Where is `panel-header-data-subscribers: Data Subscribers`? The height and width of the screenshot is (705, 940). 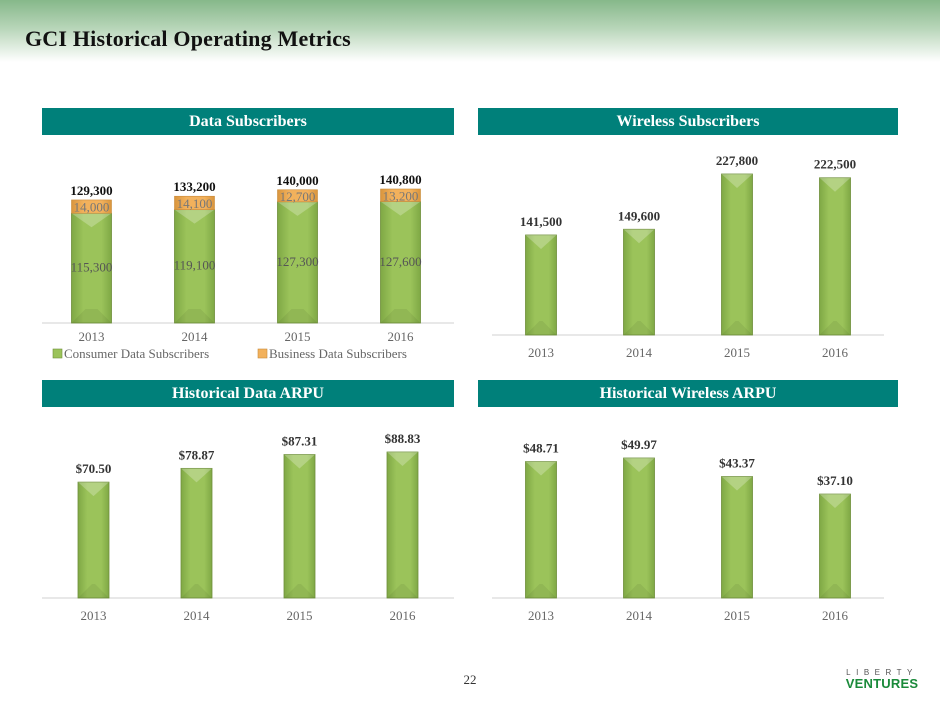 panel-header-data-subscribers: Data Subscribers is located at coordinates (248, 121).